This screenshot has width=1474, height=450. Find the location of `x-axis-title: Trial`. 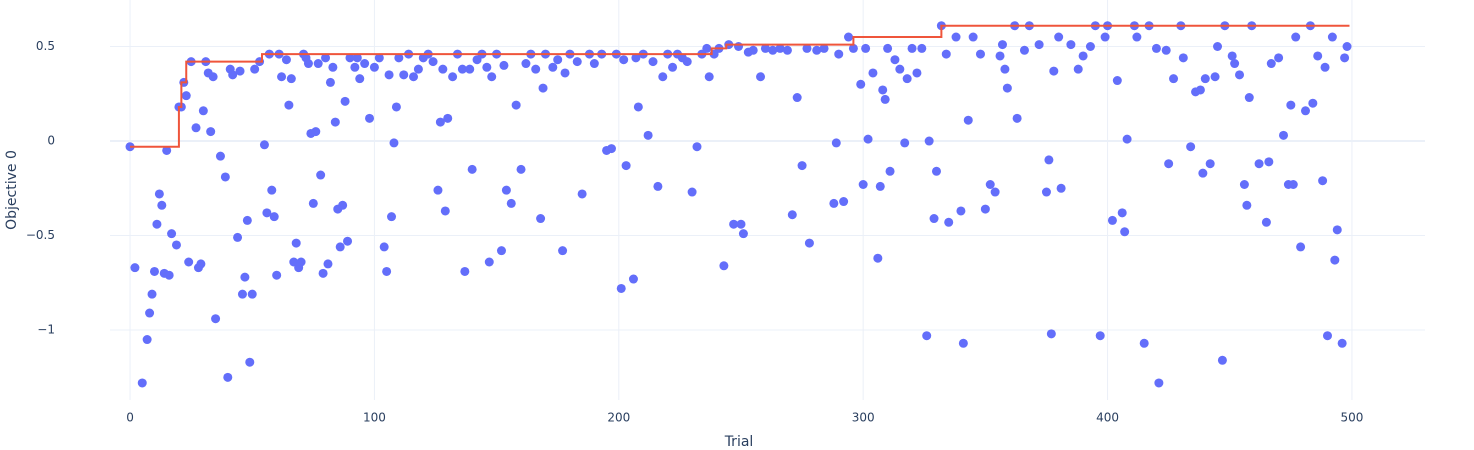

x-axis-title: Trial is located at coordinates (739, 442).